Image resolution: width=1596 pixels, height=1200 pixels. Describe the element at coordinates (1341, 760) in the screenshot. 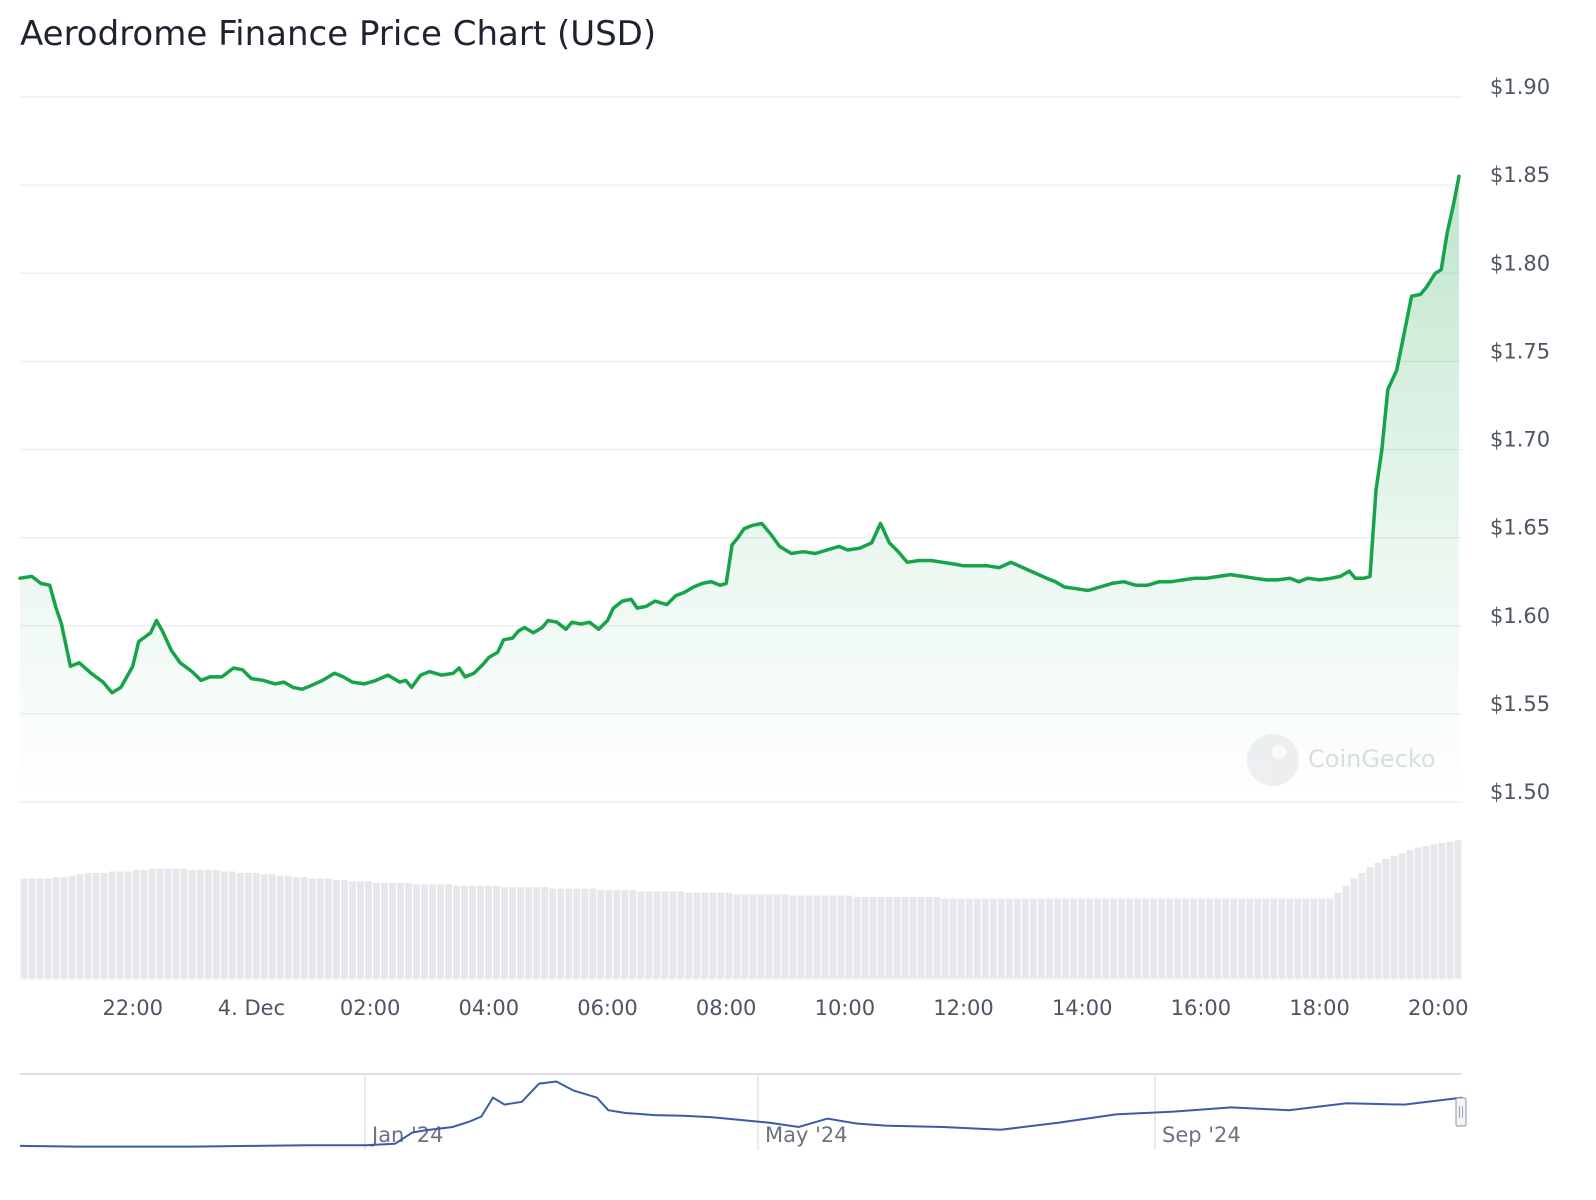

I see `coingecko-watermark: CoinGecko` at that location.